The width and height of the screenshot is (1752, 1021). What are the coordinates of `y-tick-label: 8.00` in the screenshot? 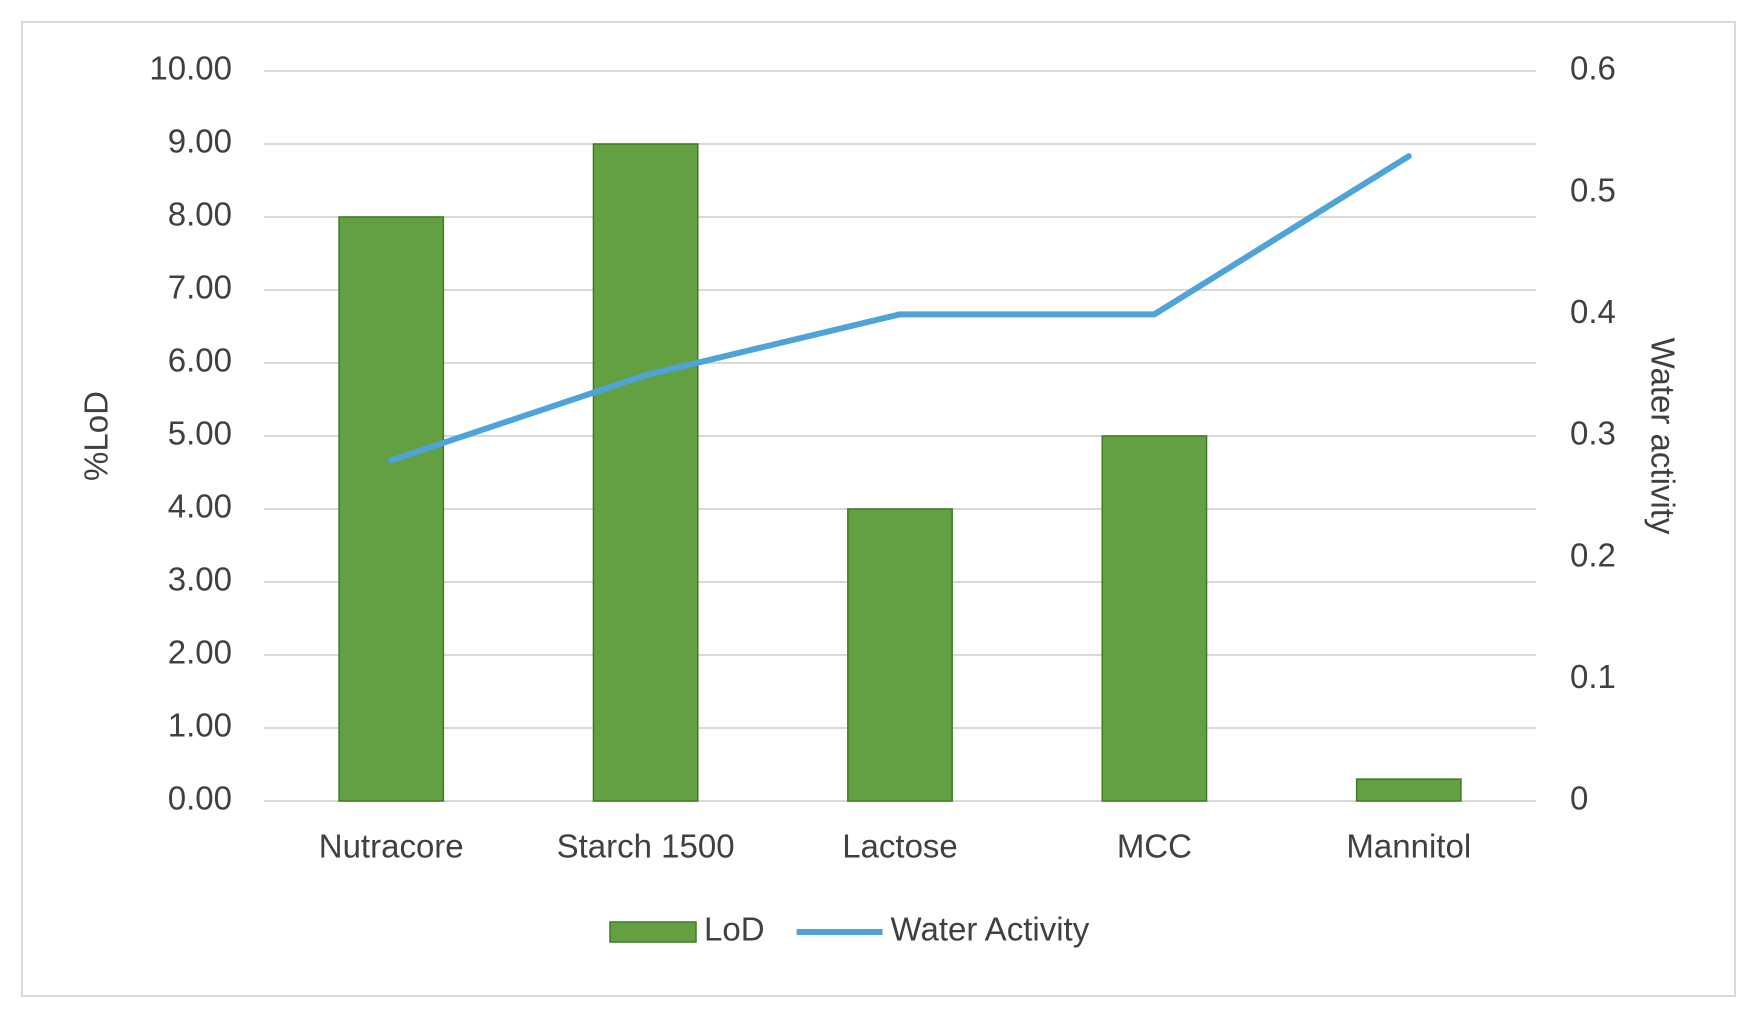 It's located at (200, 214).